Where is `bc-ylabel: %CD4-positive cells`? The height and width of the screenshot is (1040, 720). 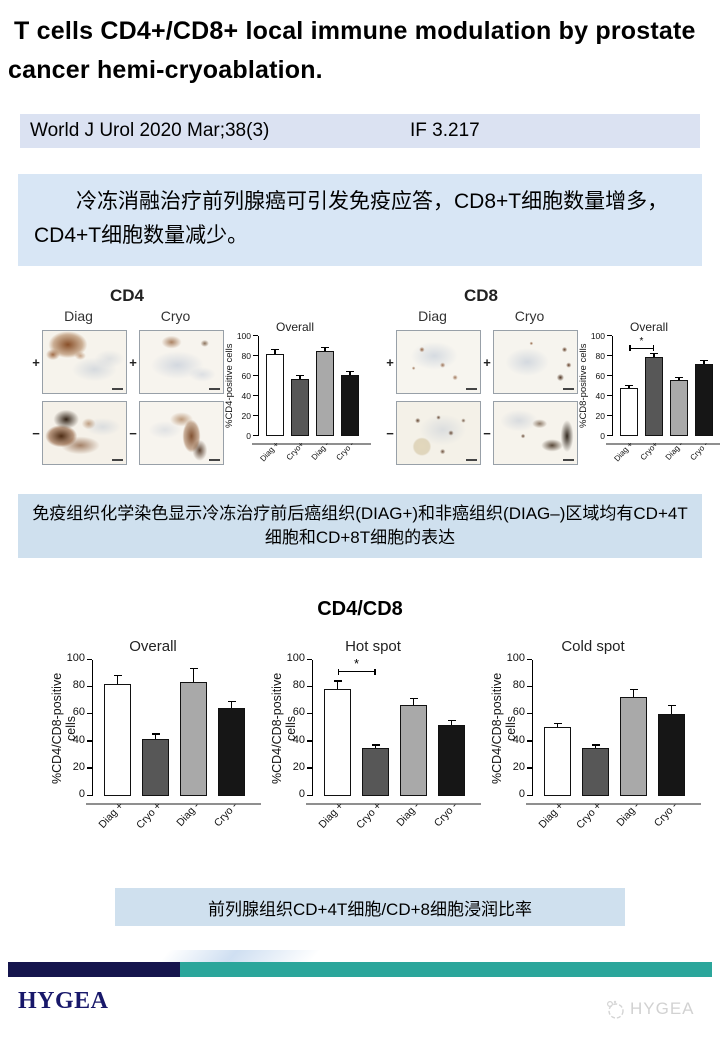
bc-ylabel: %CD4-positive cells is located at coordinates (229, 386).